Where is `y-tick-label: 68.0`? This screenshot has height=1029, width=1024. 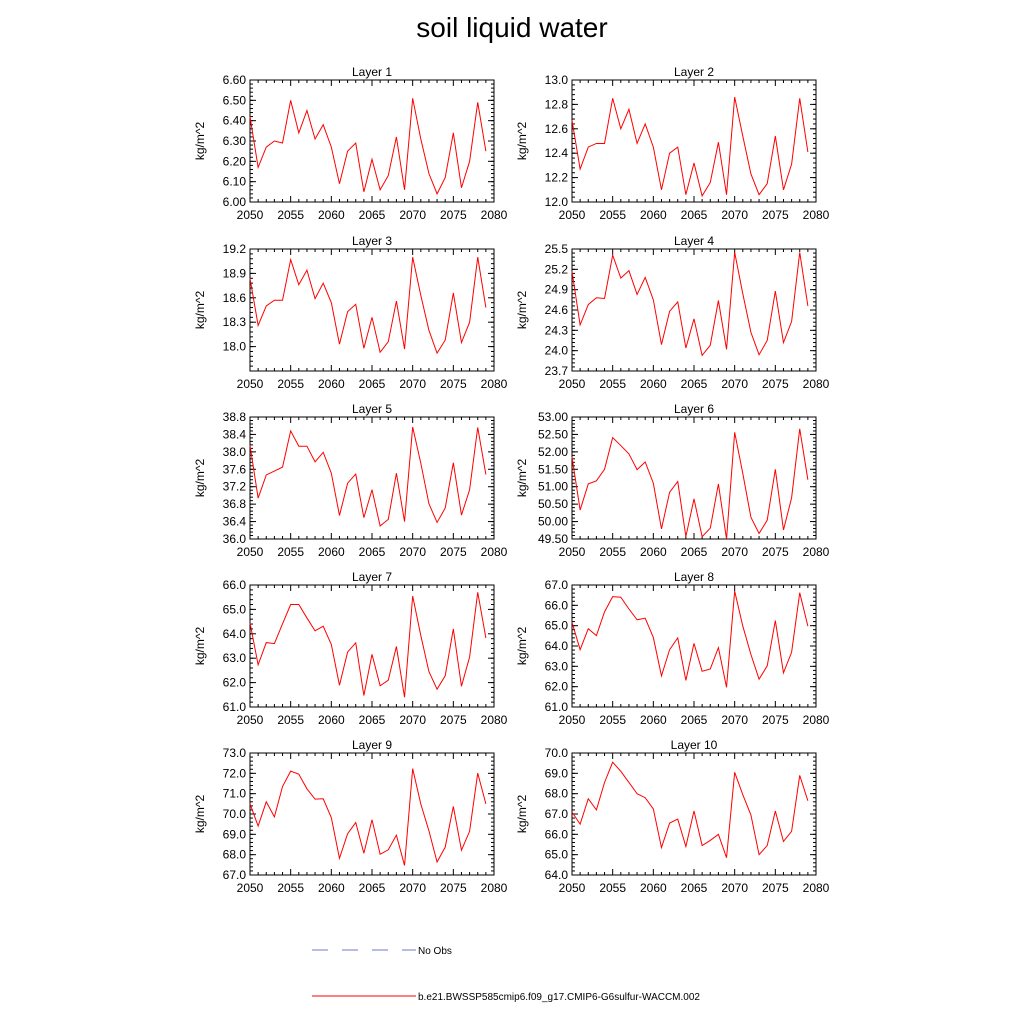
y-tick-label: 68.0 is located at coordinates (557, 794).